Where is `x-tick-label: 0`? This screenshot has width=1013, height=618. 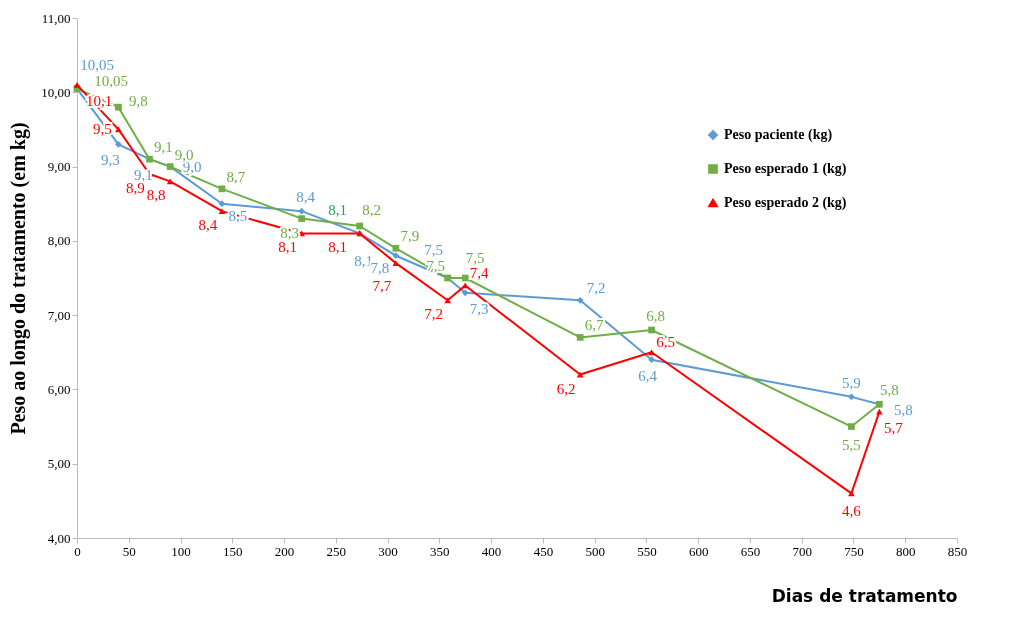 x-tick-label: 0 is located at coordinates (77, 551).